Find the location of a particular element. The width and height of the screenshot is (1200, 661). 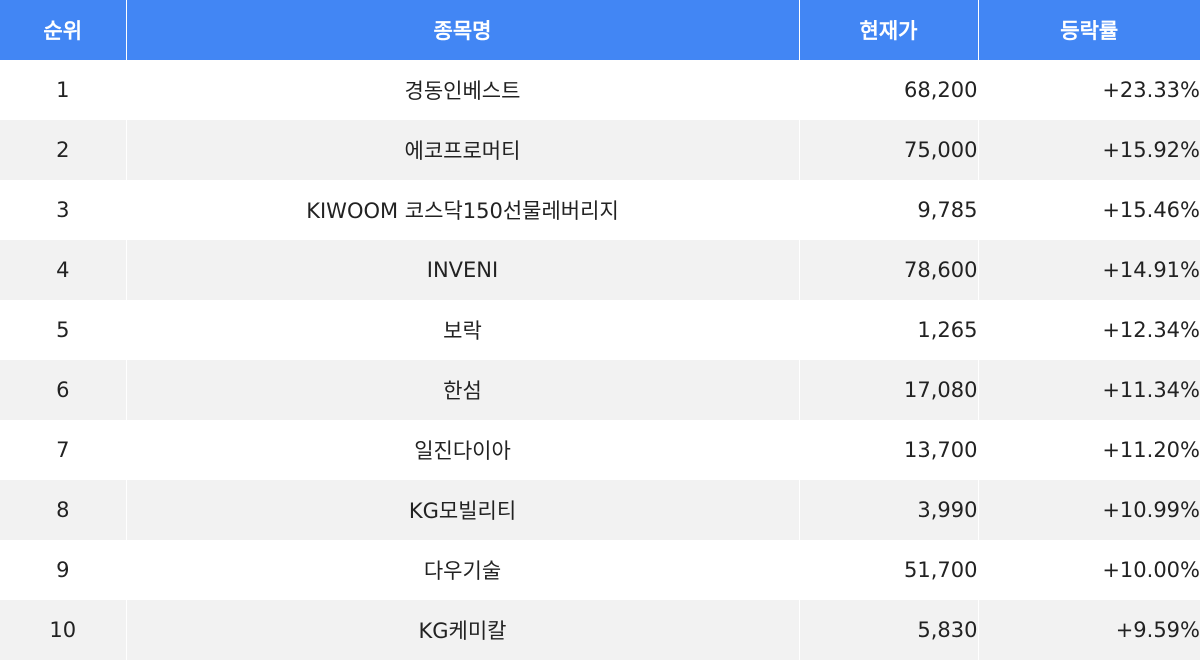

rank-cell: 9 is located at coordinates (63, 570).